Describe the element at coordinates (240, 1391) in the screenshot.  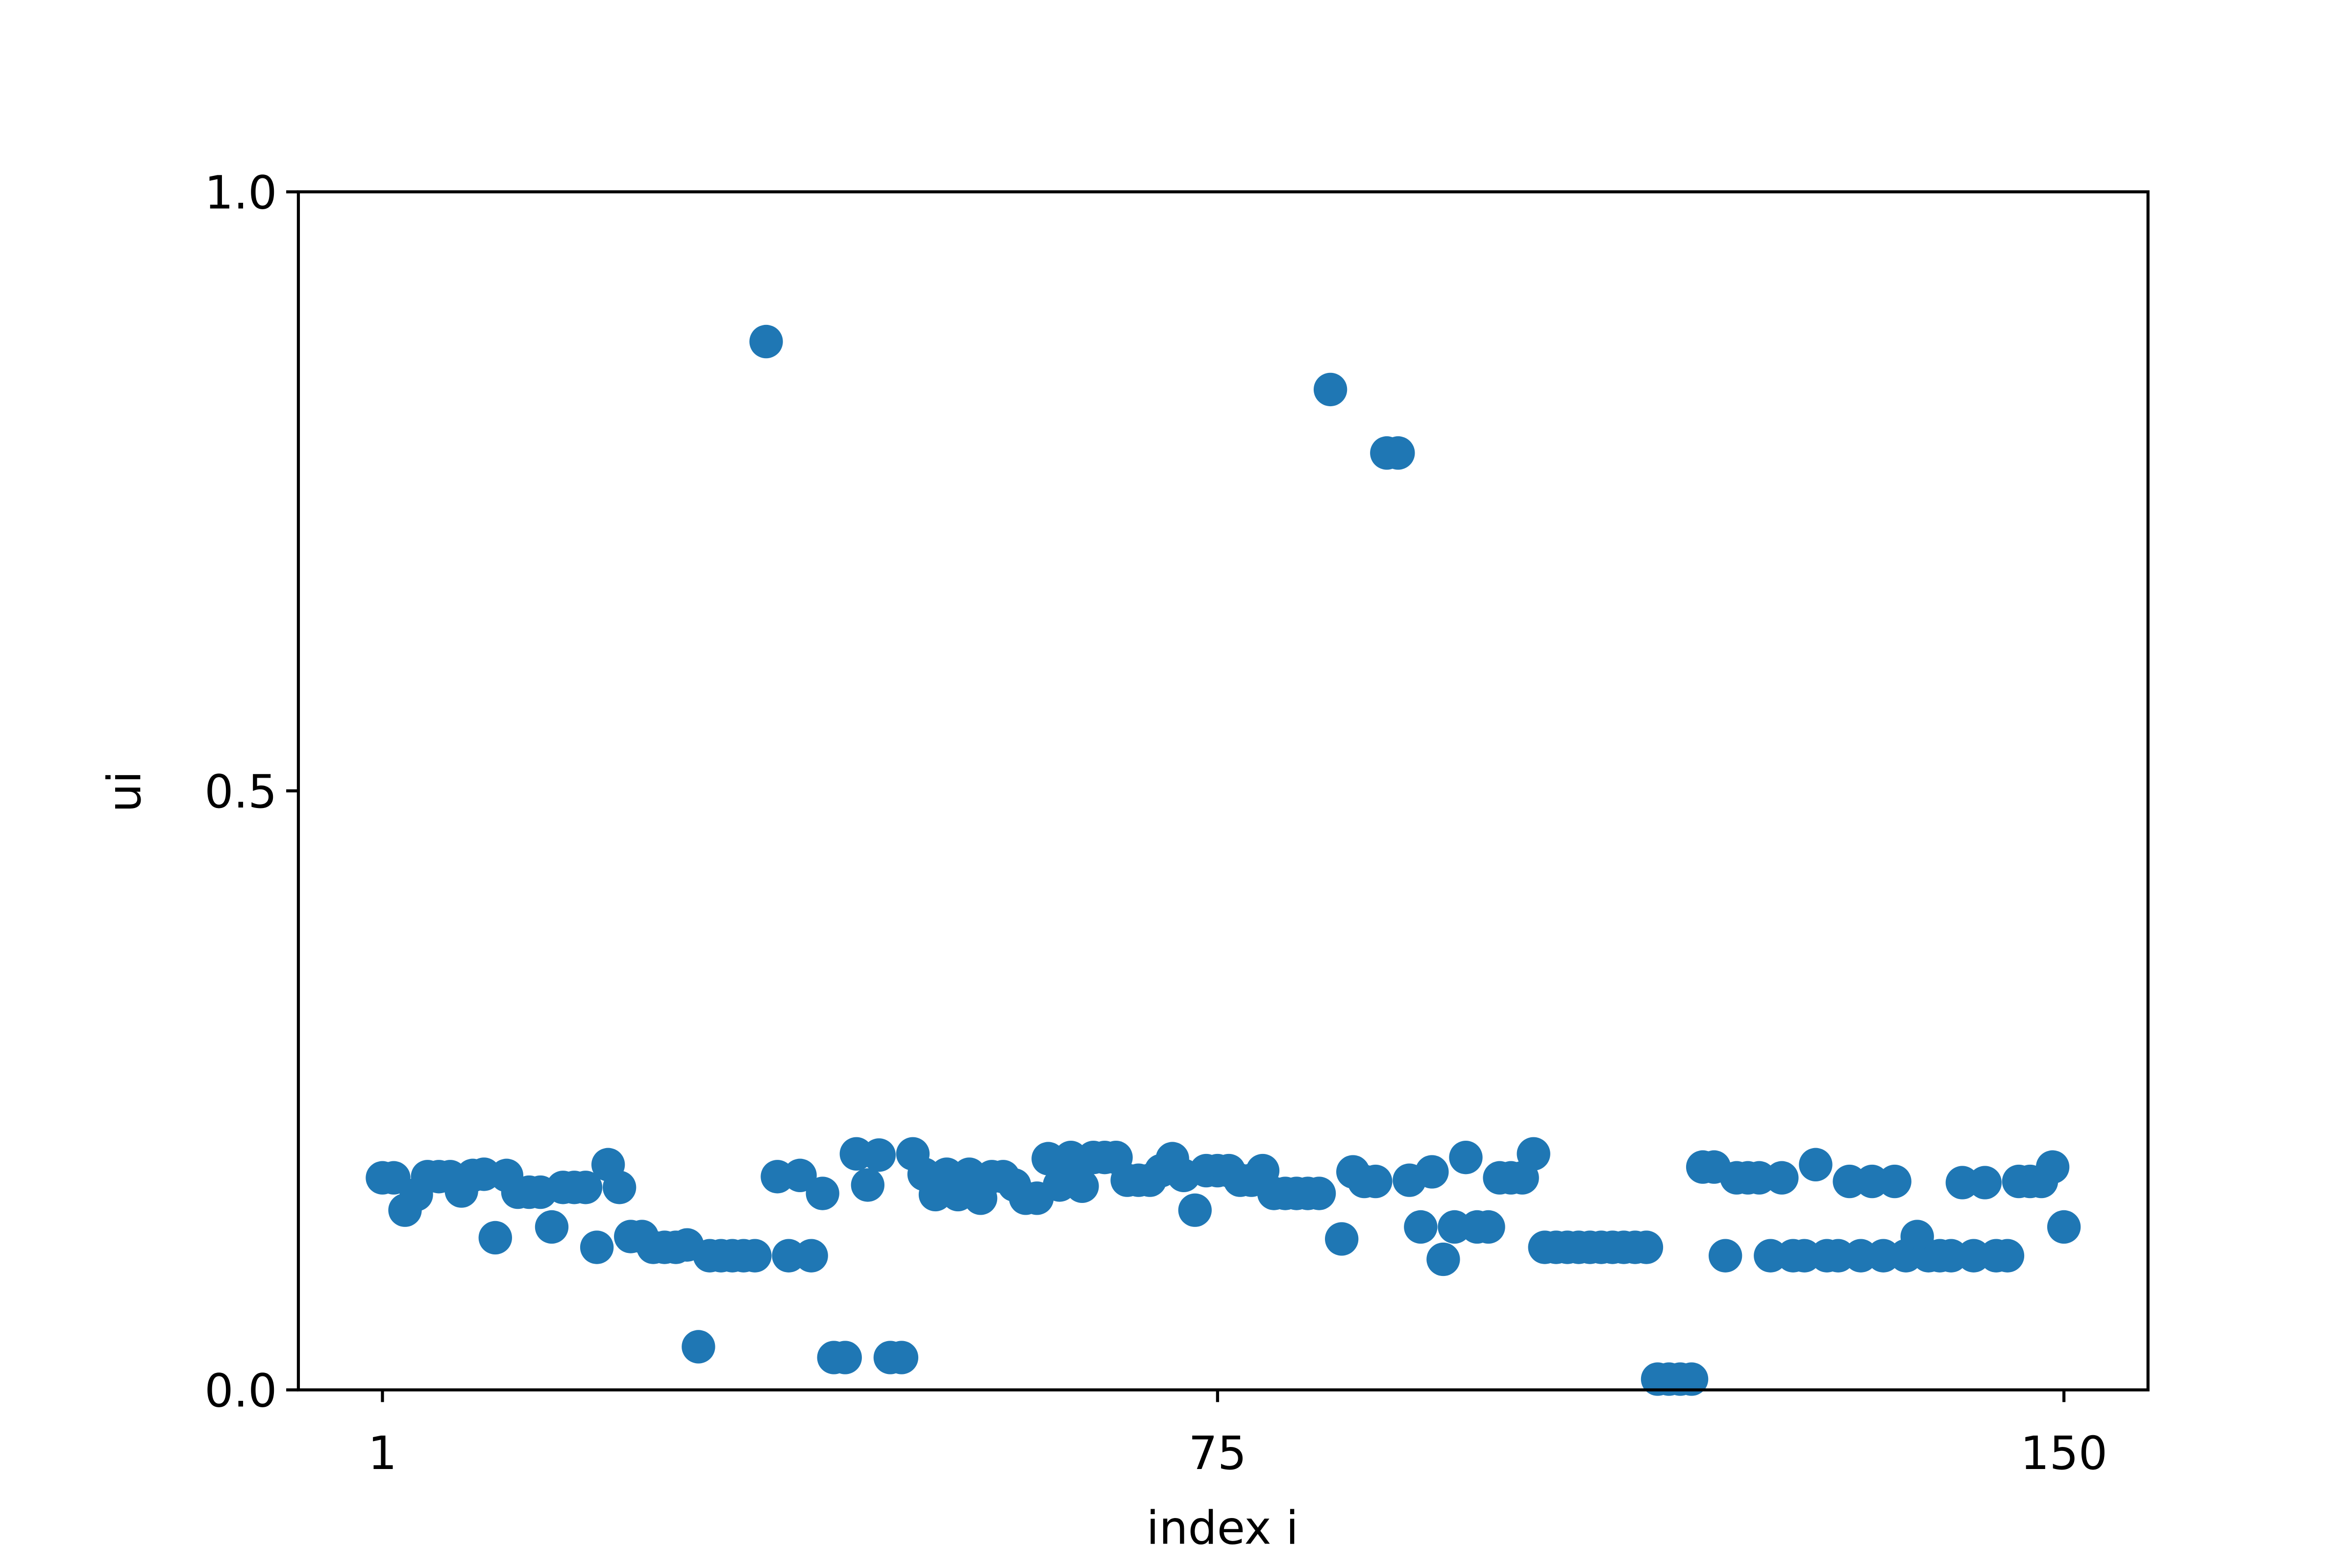
I see `y-tick-label: 0.0` at that location.